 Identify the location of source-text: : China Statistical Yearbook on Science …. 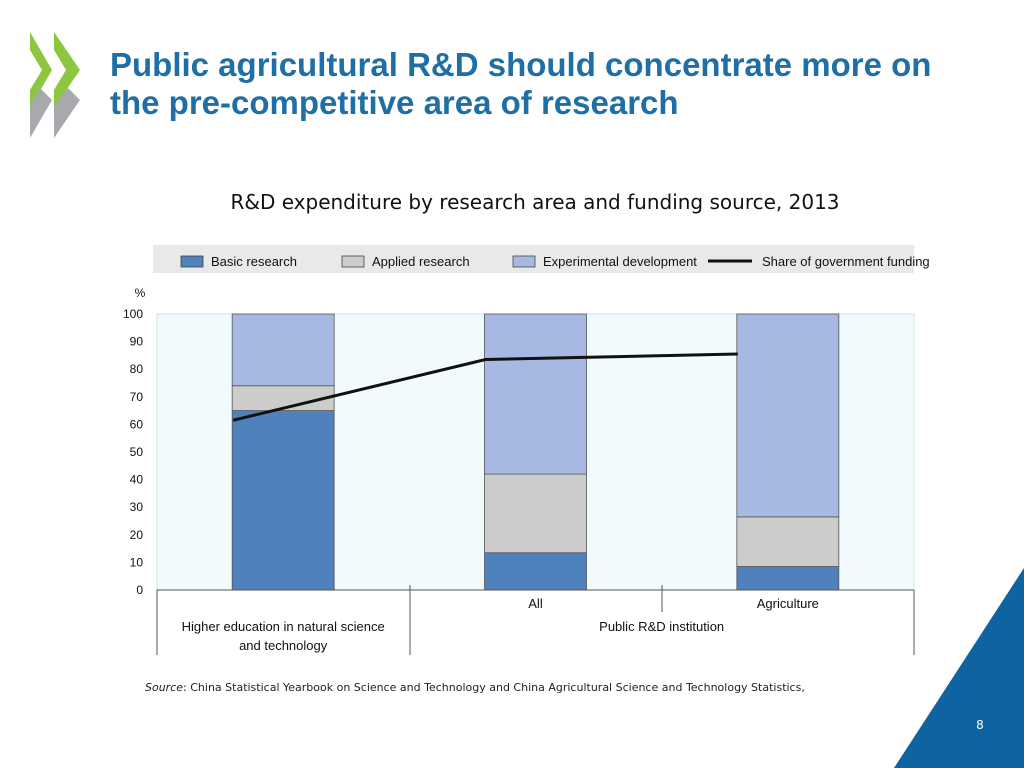
(494, 687).